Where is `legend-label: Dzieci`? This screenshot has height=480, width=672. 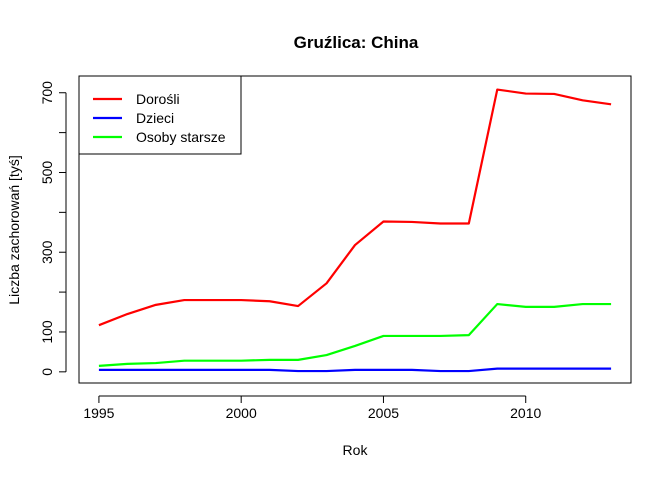 legend-label: Dzieci is located at coordinates (155, 118).